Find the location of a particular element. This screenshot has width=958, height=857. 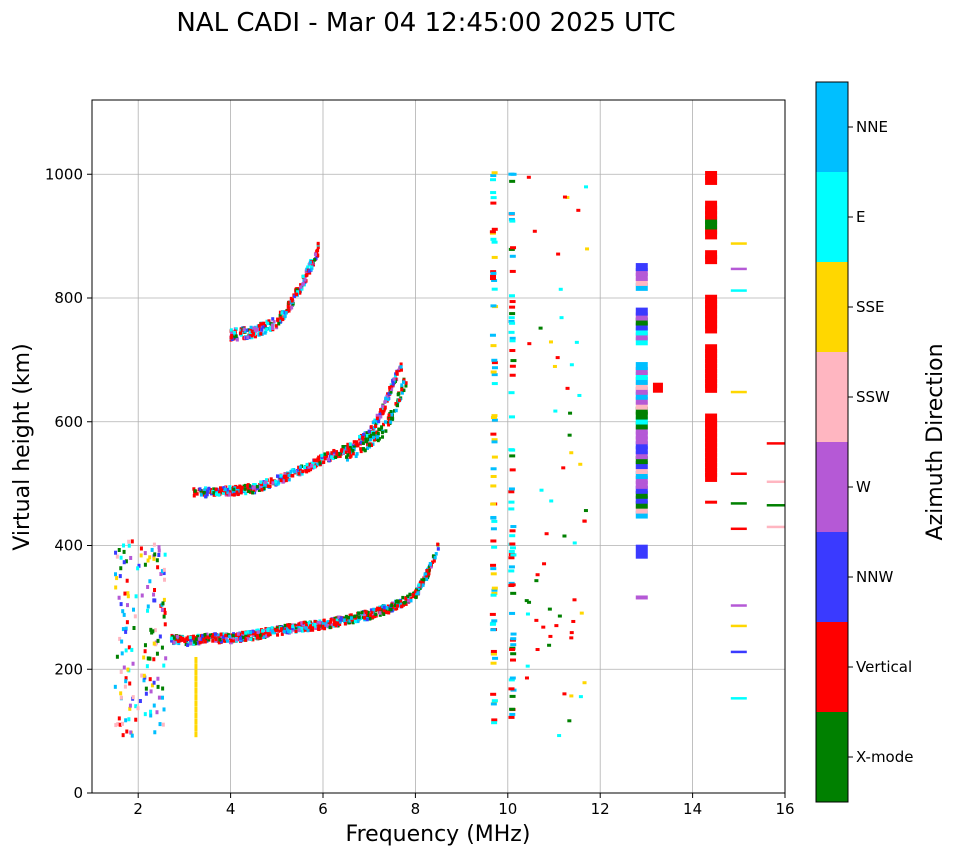

sparse-column-0-point-2035 is located at coordinates (493, 504).